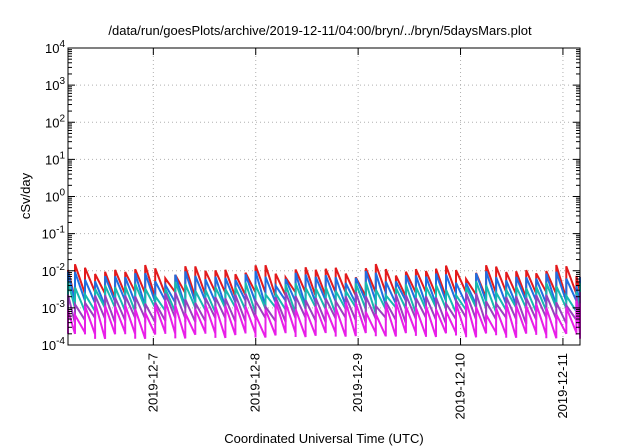  What do you see at coordinates (25, 195) in the screenshot?
I see `y-axis-label: cSv/day` at bounding box center [25, 195].